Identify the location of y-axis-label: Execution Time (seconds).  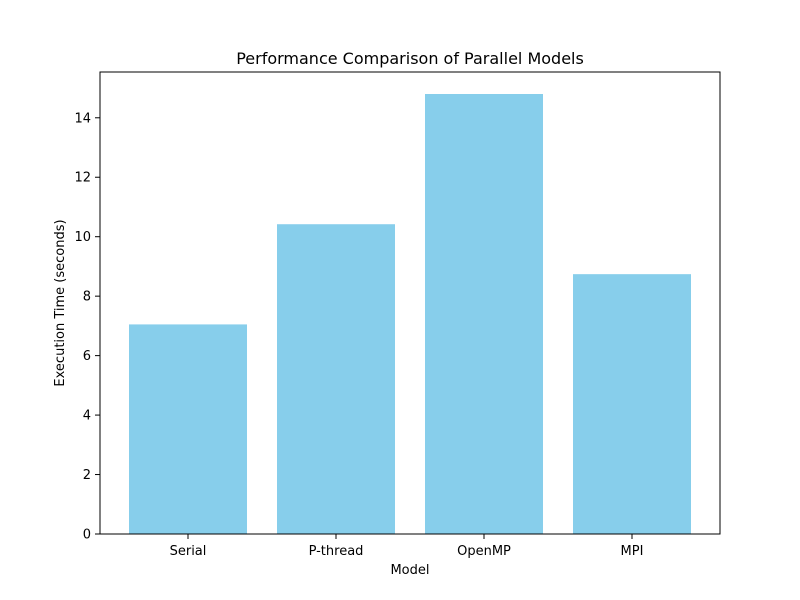
(60, 302).